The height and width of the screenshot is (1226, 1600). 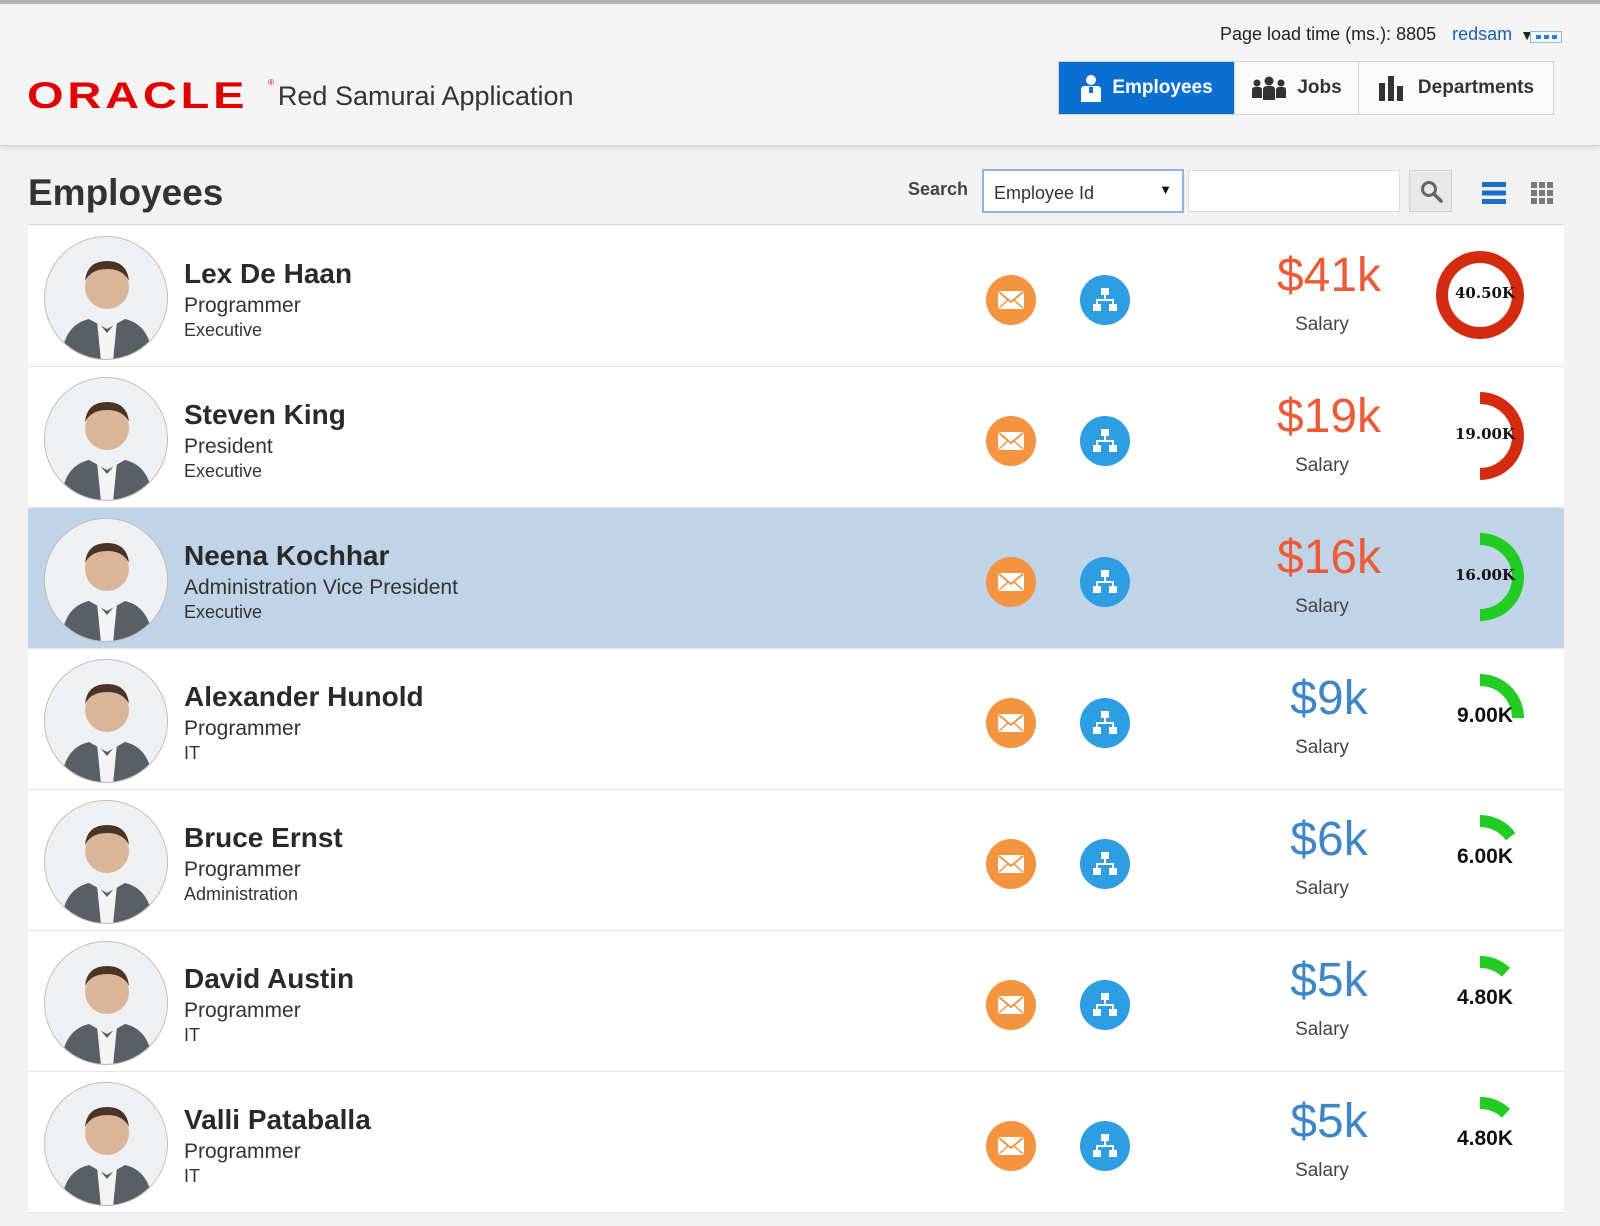 I want to click on employee-row: Valli Pataballa Programmer IT $5k Salary, so click(x=796, y=1142).